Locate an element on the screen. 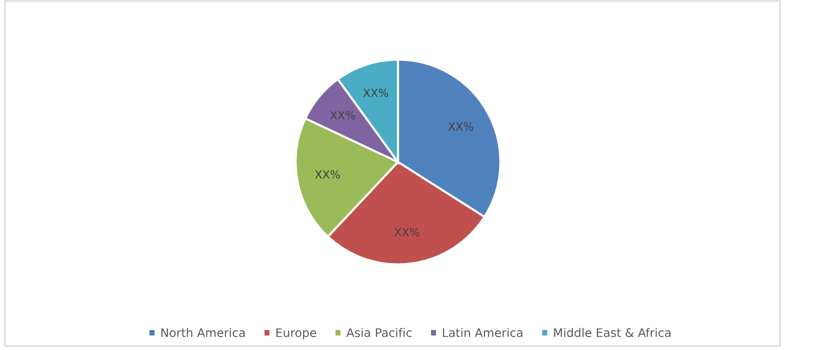 The image size is (820, 350). legend-label: Latin America is located at coordinates (482, 333).